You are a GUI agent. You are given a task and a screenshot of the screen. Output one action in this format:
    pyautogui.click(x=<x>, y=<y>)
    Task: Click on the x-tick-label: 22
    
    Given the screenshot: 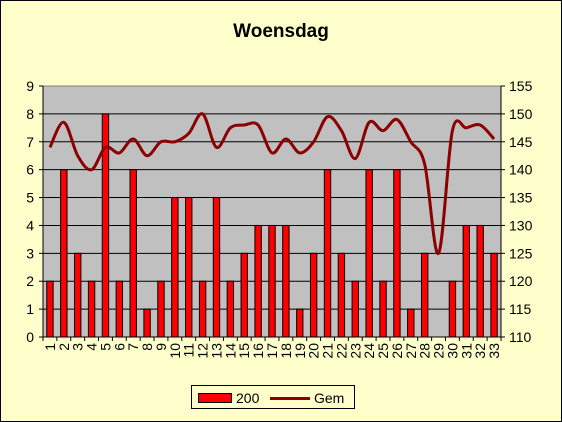 What is the action you would take?
    pyautogui.click(x=341, y=351)
    